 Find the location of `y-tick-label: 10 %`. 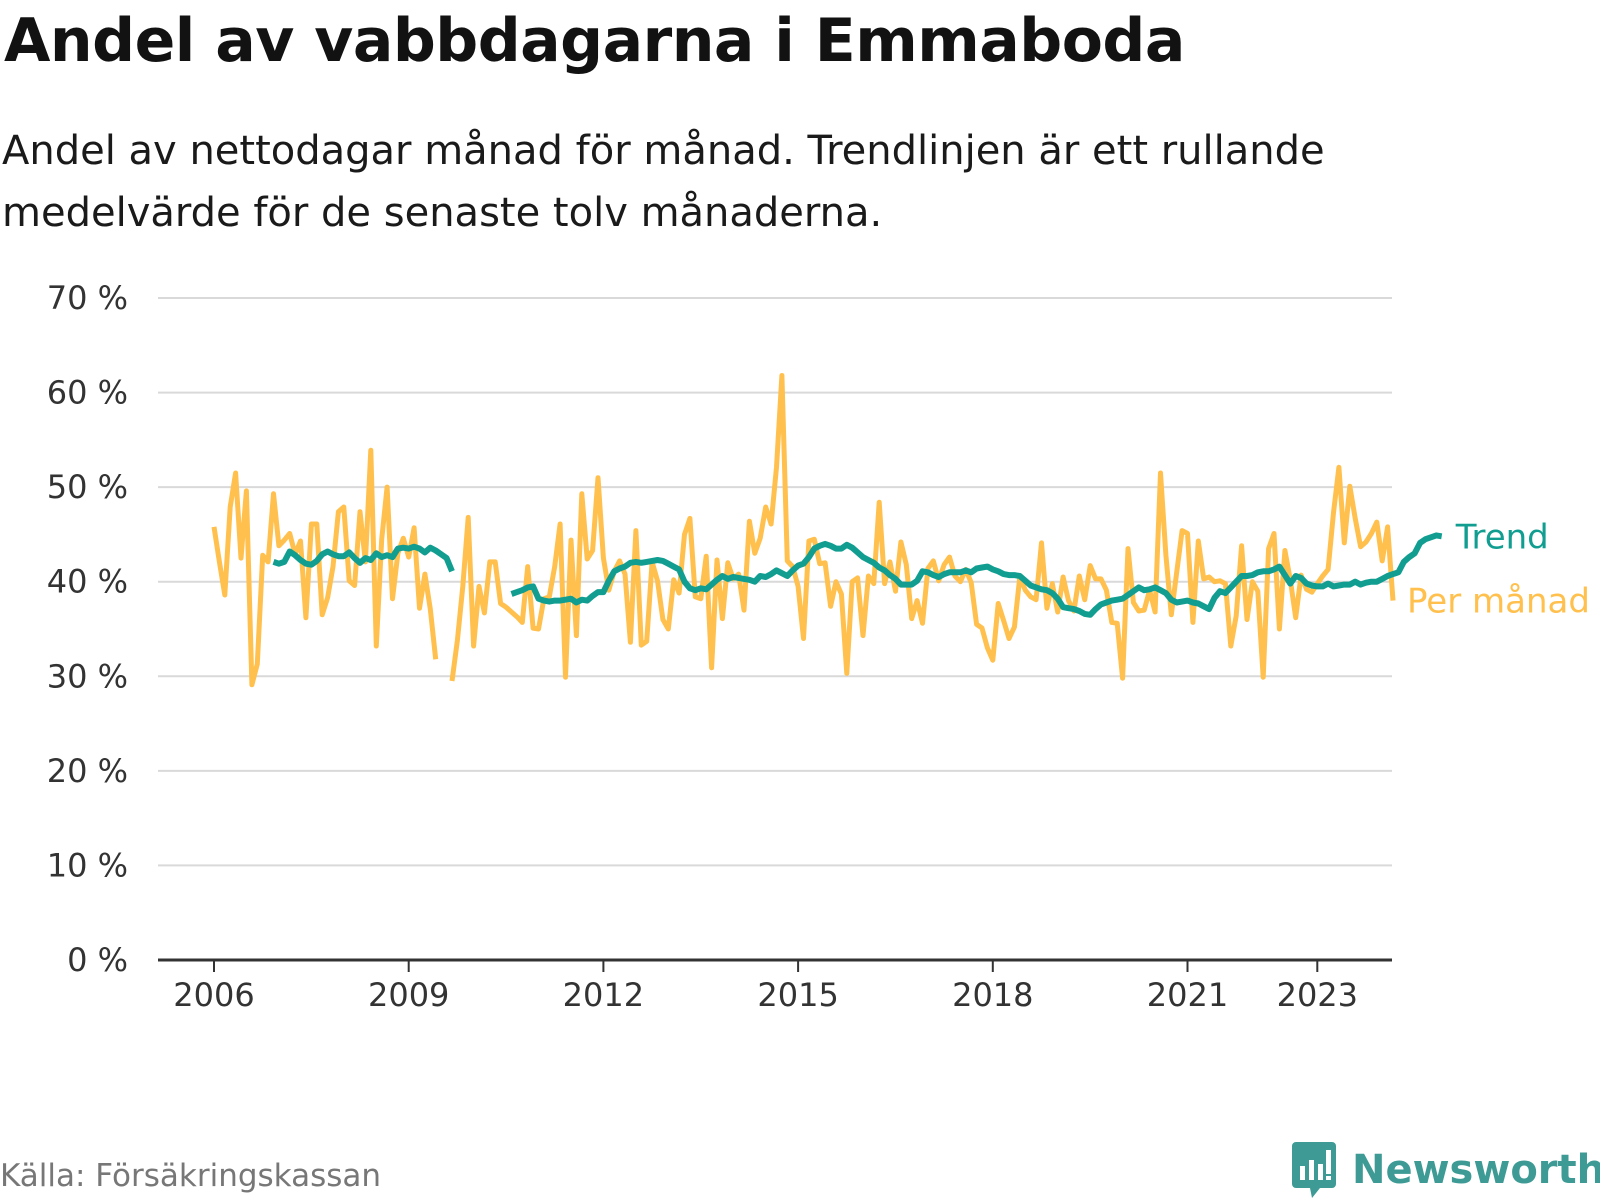

y-tick-label: 10 % is located at coordinates (87, 865).